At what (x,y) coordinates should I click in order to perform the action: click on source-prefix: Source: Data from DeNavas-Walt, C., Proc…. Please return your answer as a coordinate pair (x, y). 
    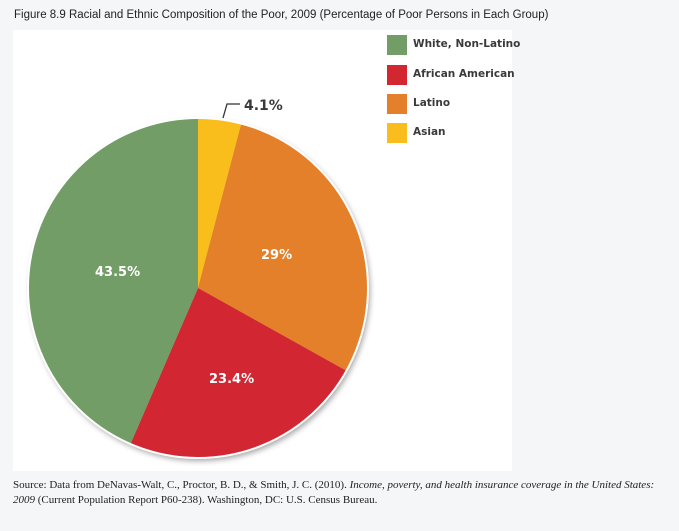
    Looking at the image, I should click on (181, 485).